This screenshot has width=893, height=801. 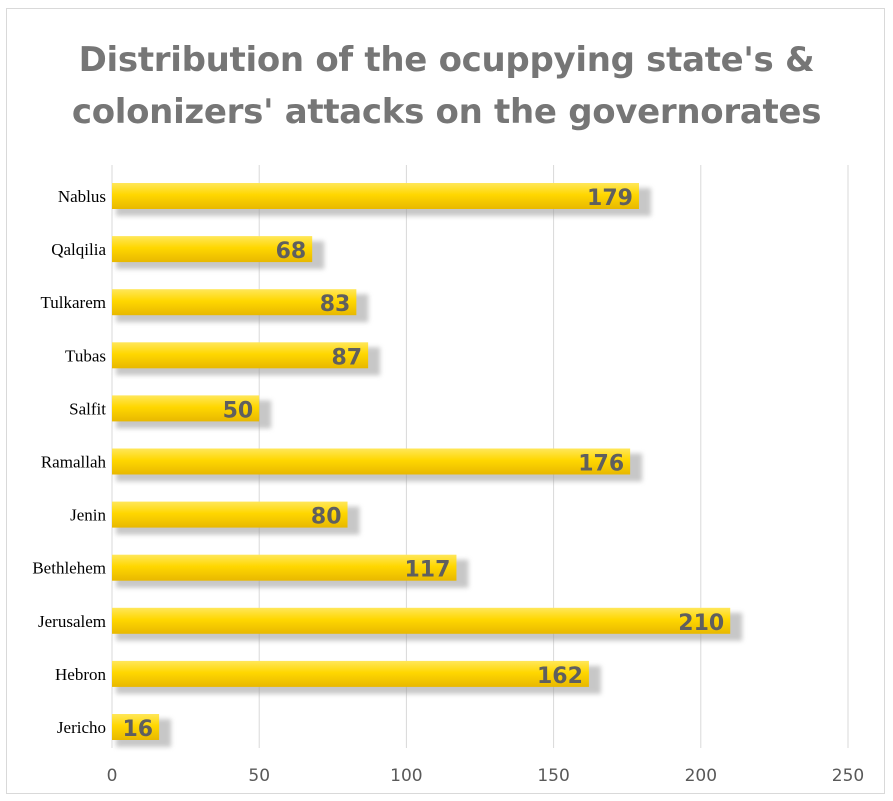 I want to click on data-label: 68, so click(x=291, y=251).